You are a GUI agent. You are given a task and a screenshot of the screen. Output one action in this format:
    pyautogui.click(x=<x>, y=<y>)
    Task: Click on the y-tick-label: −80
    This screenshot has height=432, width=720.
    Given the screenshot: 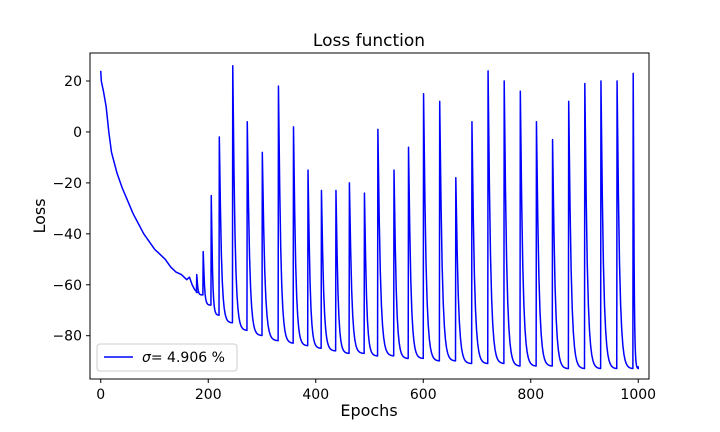 What is the action you would take?
    pyautogui.click(x=67, y=337)
    